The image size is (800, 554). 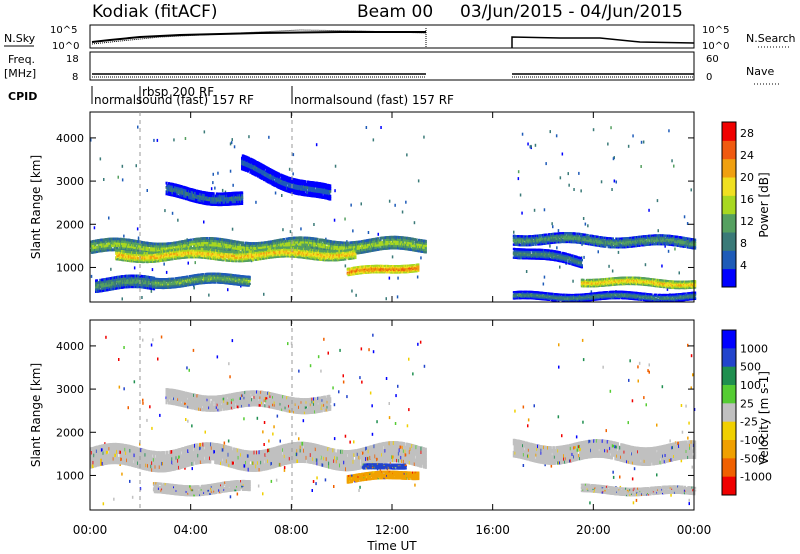 What do you see at coordinates (178, 92) in the screenshot?
I see `cpid-segment-2: rbsp 200 RF` at bounding box center [178, 92].